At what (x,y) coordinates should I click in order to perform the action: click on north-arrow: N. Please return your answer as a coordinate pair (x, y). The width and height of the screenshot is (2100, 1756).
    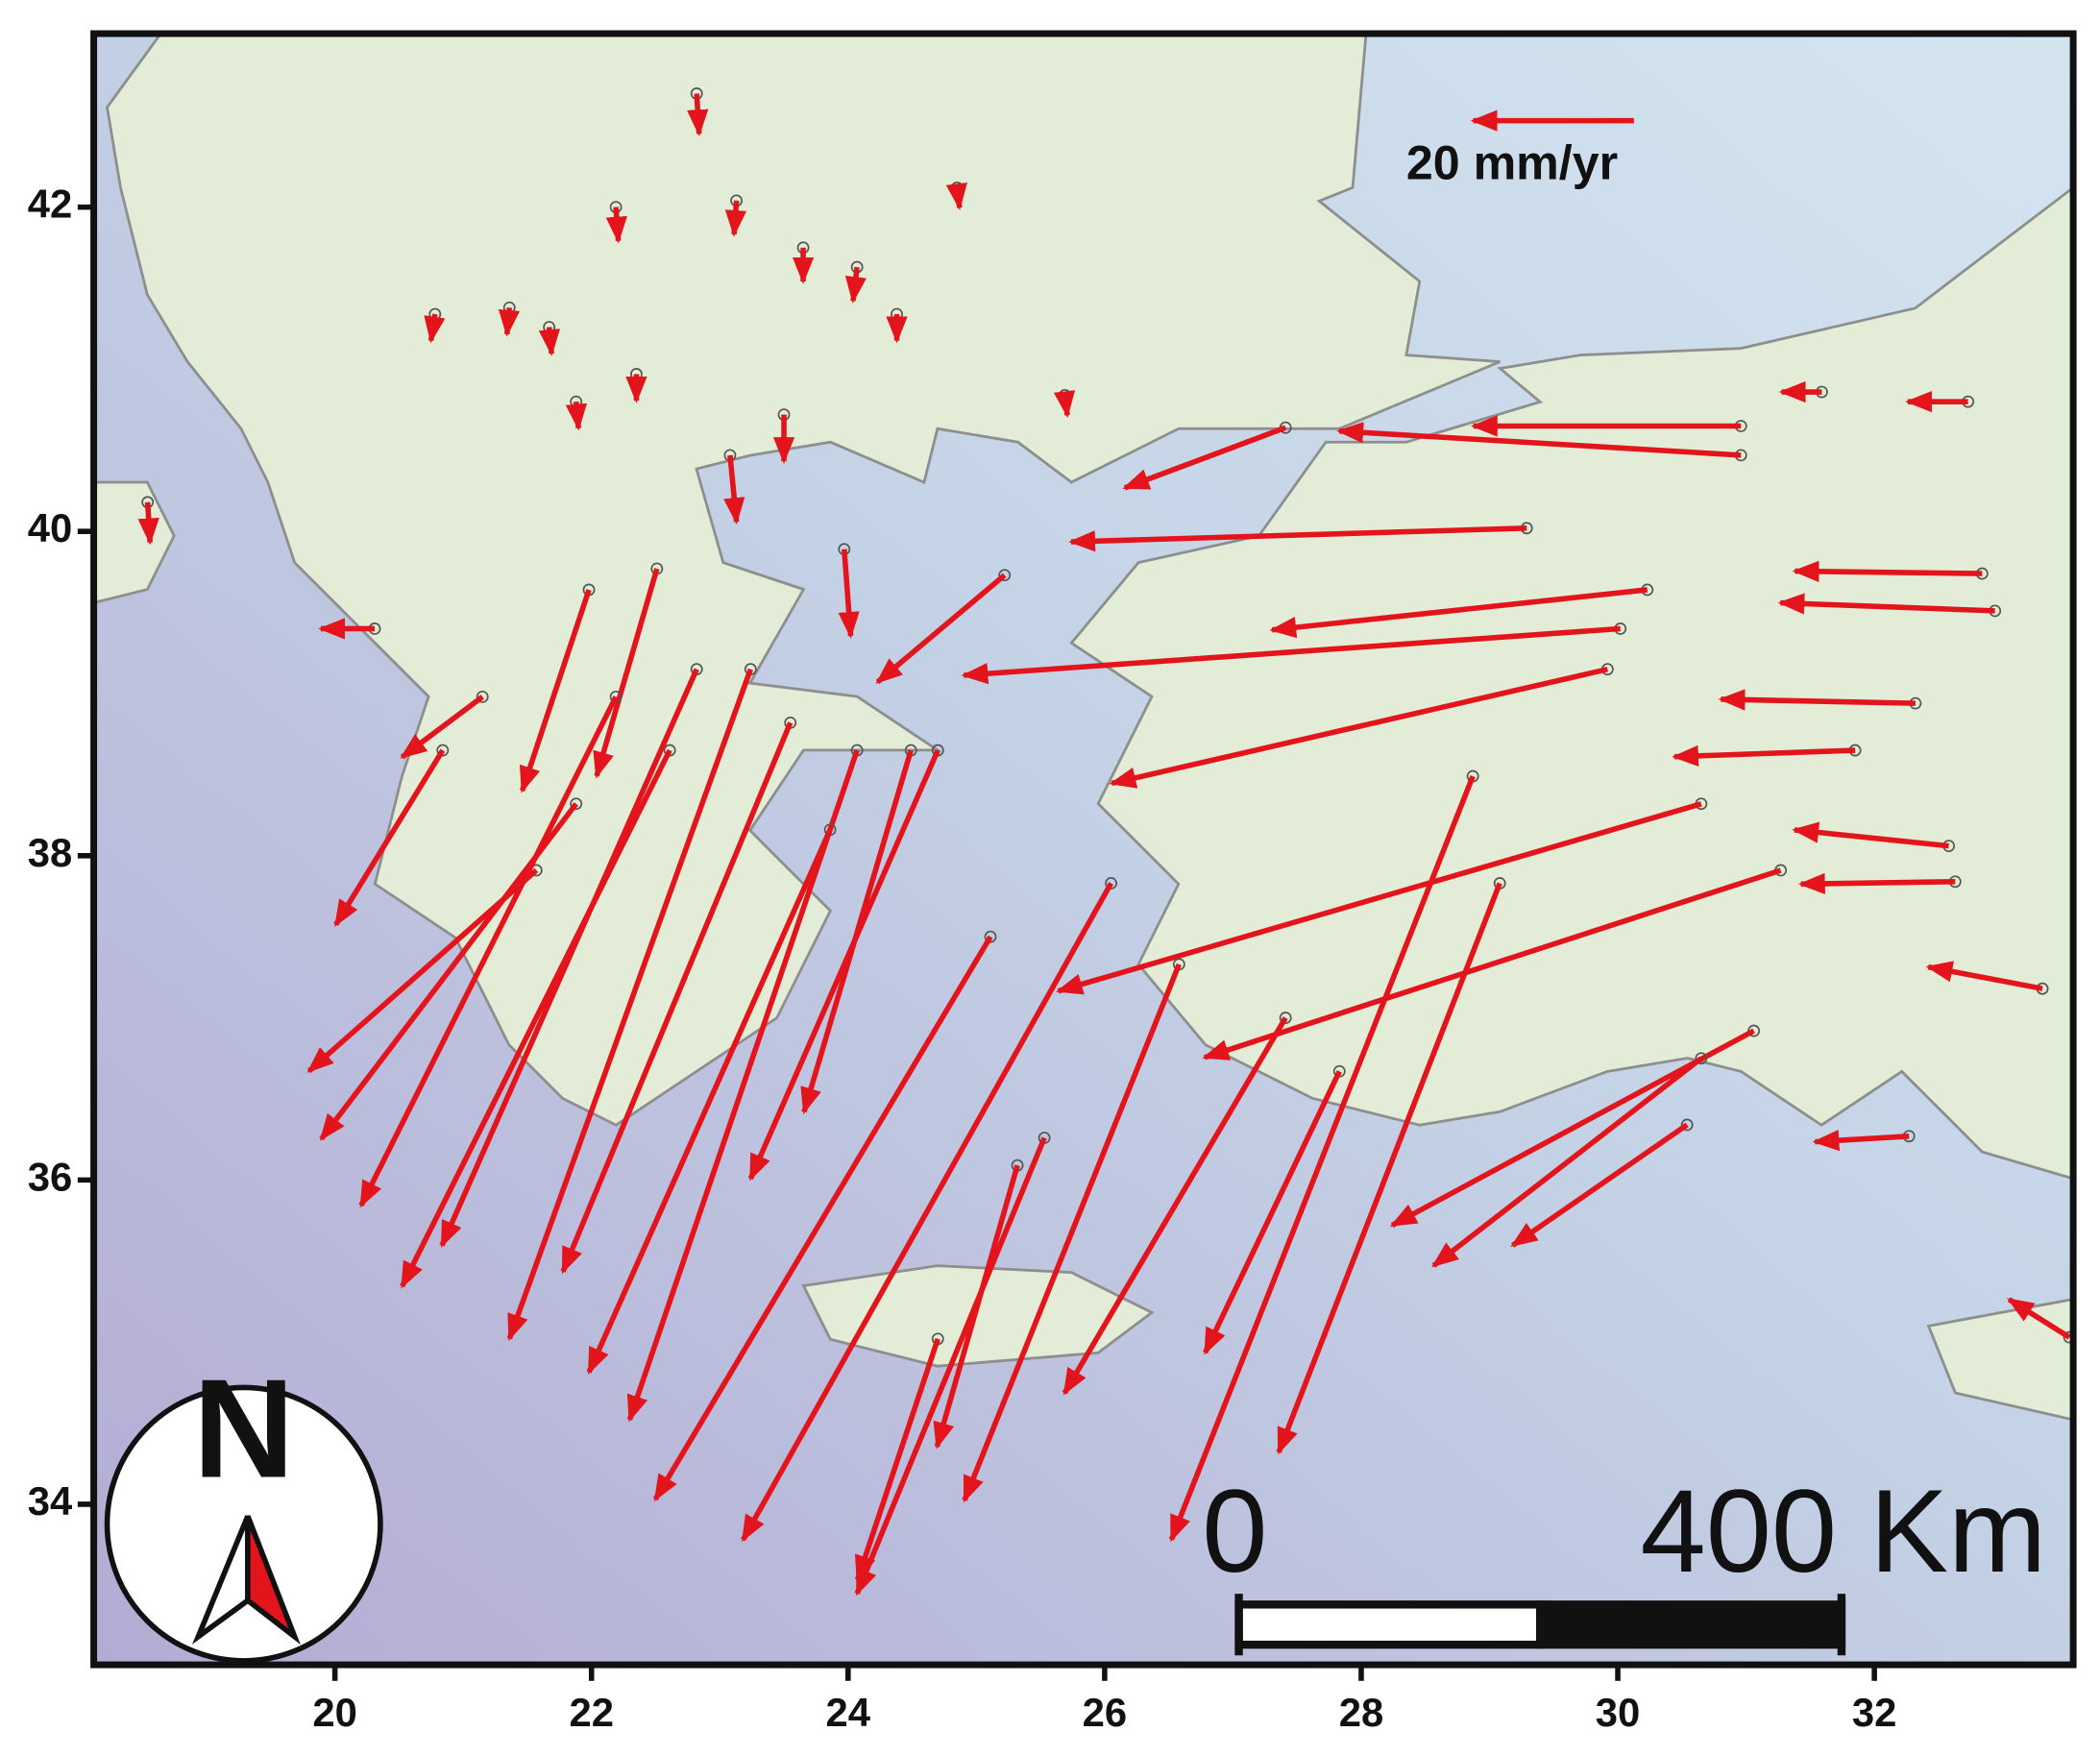
    Looking at the image, I should click on (243, 1507).